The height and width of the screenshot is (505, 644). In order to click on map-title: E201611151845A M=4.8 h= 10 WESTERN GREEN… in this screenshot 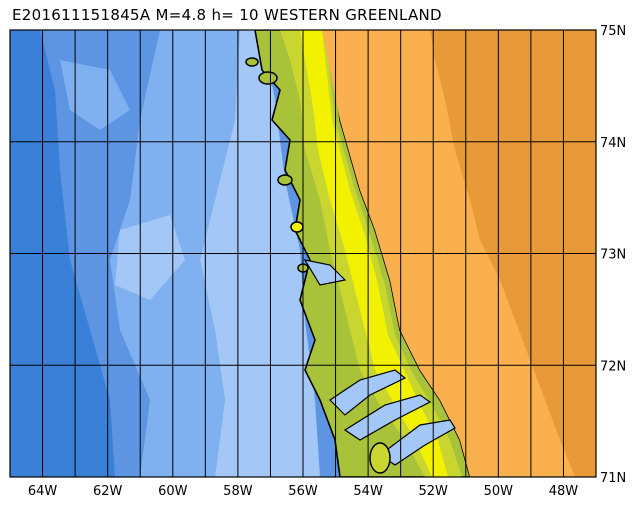, I will do `click(227, 15)`.